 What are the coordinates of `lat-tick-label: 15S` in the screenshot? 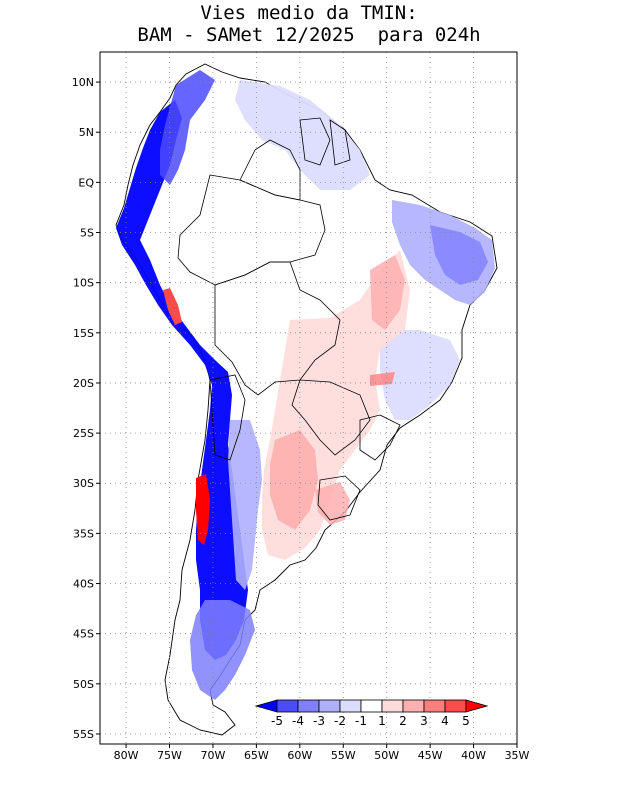 It's located at (83, 333).